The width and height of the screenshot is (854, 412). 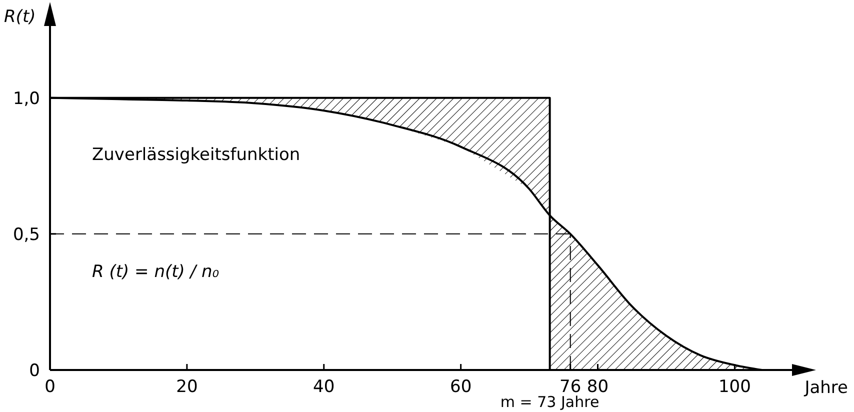 What do you see at coordinates (156, 272) in the screenshot?
I see `annotation: R (t) = n(t) / n₀` at bounding box center [156, 272].